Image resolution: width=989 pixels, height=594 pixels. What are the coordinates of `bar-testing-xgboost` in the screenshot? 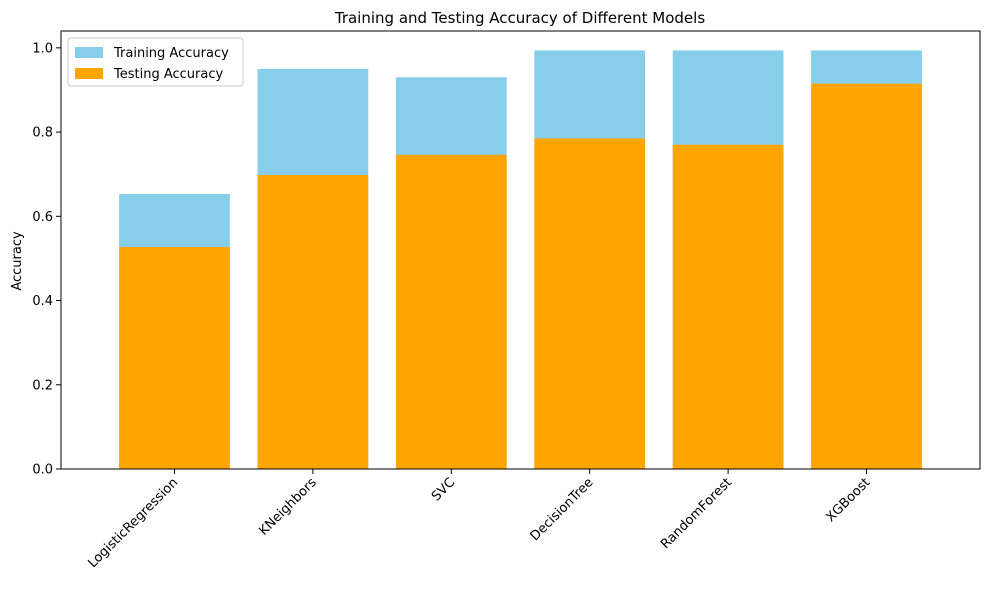 It's located at (866, 276).